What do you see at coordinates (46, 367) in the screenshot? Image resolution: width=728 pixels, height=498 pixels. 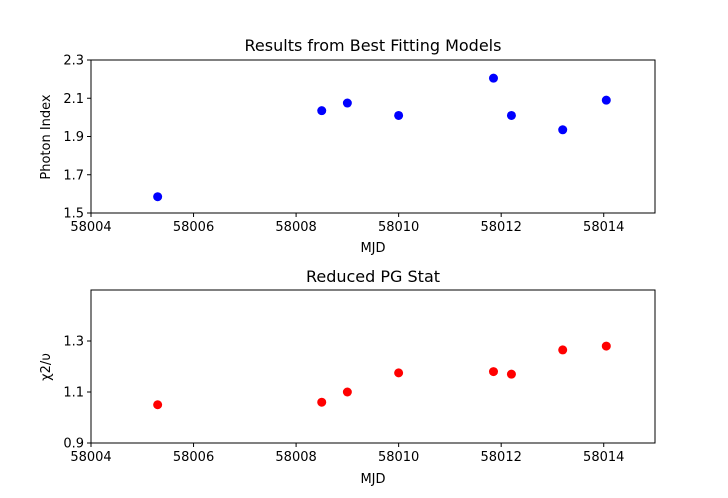 I see `y-axis-label: χ2/υ` at bounding box center [46, 367].